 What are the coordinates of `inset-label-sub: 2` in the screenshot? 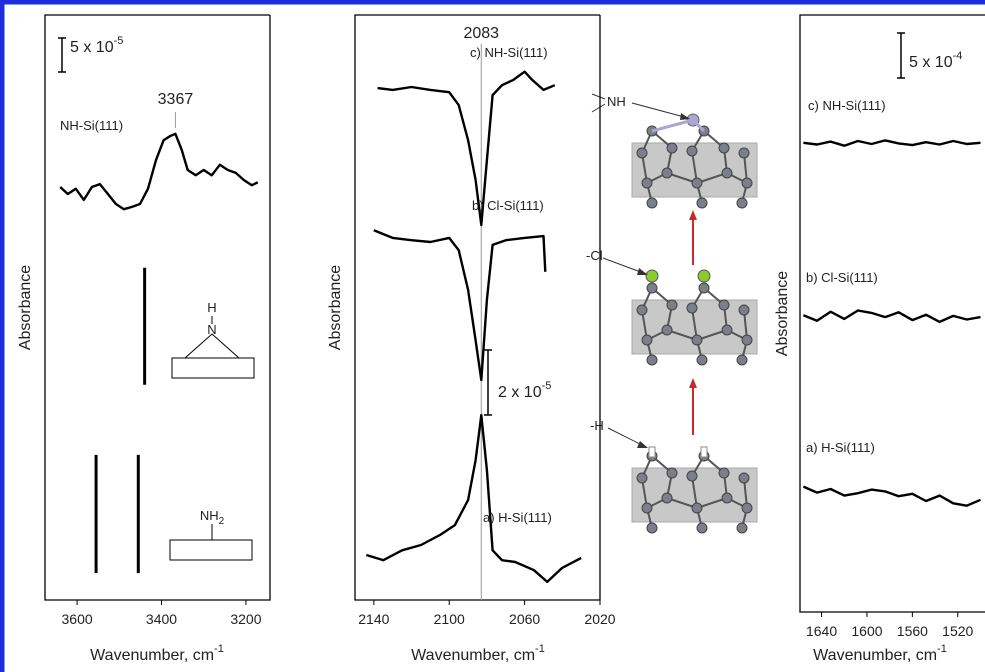 It's located at (222, 521).